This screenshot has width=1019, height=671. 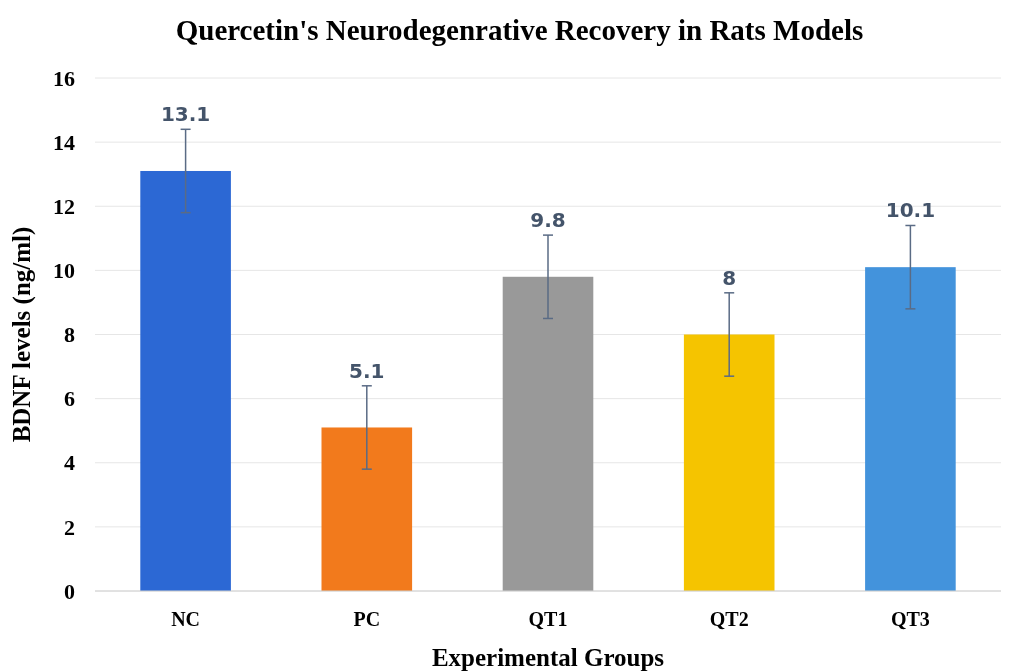 What do you see at coordinates (186, 619) in the screenshot?
I see `x-tick-label: NC` at bounding box center [186, 619].